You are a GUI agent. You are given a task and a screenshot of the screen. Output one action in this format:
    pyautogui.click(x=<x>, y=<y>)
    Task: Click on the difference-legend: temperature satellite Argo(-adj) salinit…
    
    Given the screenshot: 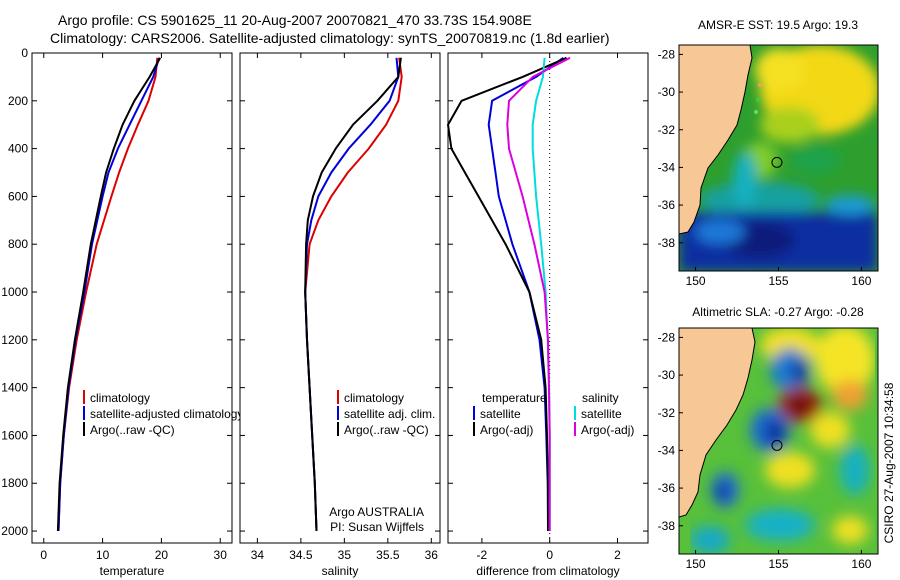 What is the action you would take?
    pyautogui.click(x=553, y=414)
    